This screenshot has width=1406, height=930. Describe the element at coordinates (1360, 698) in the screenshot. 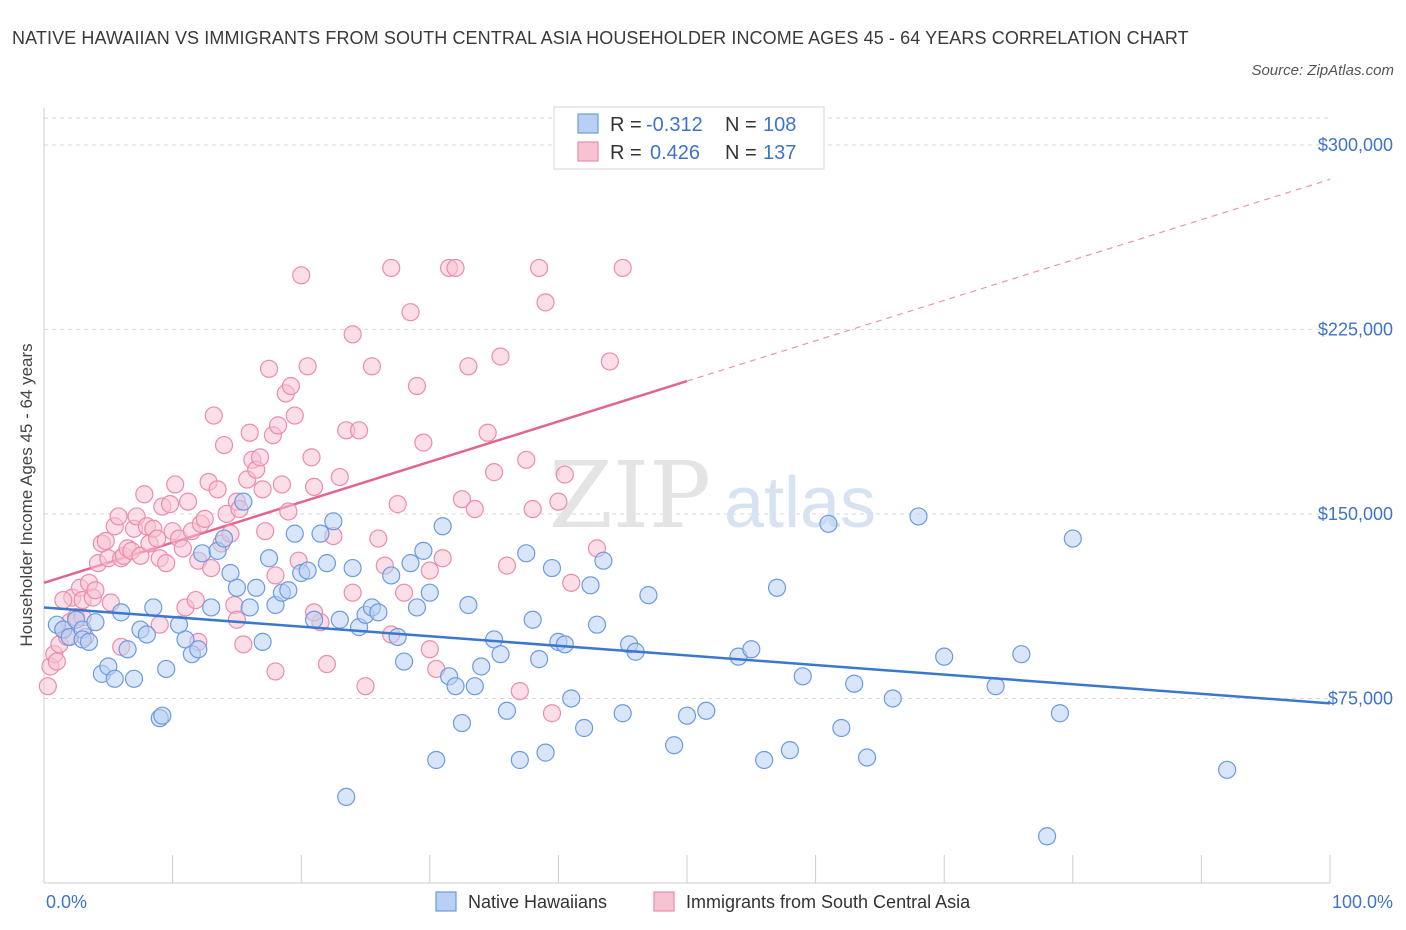

I see `y-tick-label: $75,000` at that location.